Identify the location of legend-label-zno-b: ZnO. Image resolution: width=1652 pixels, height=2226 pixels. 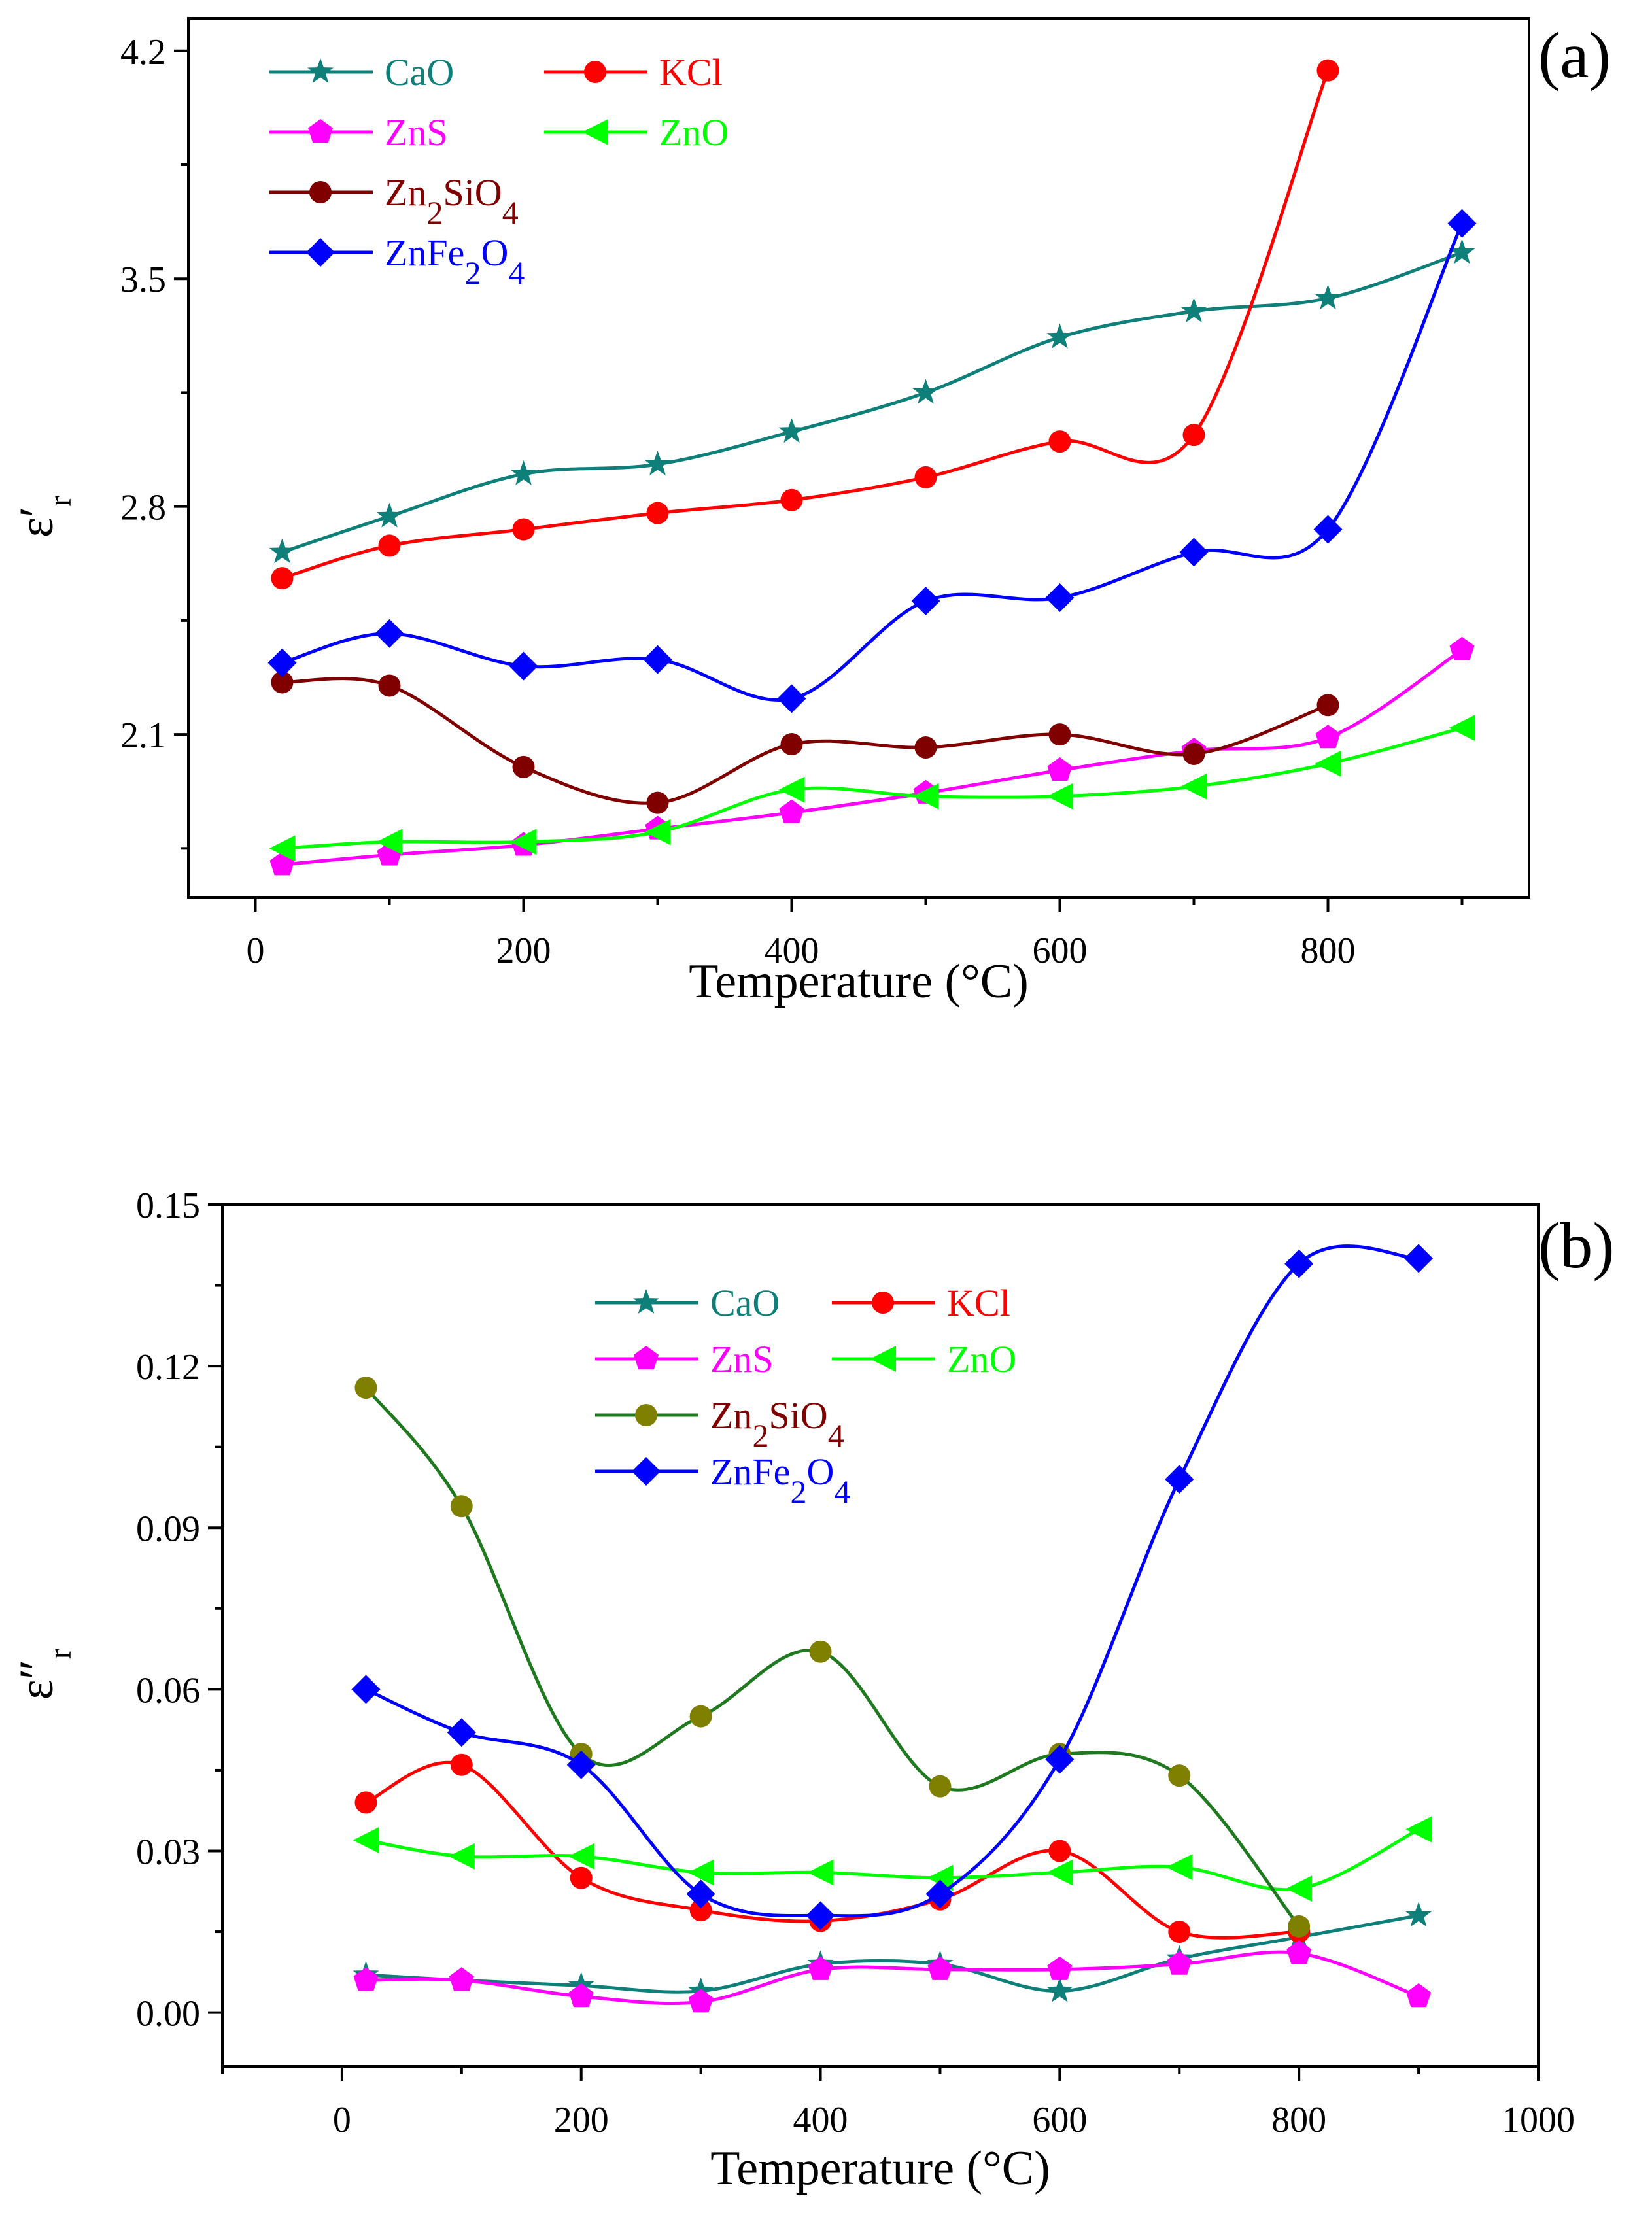
(981, 1359).